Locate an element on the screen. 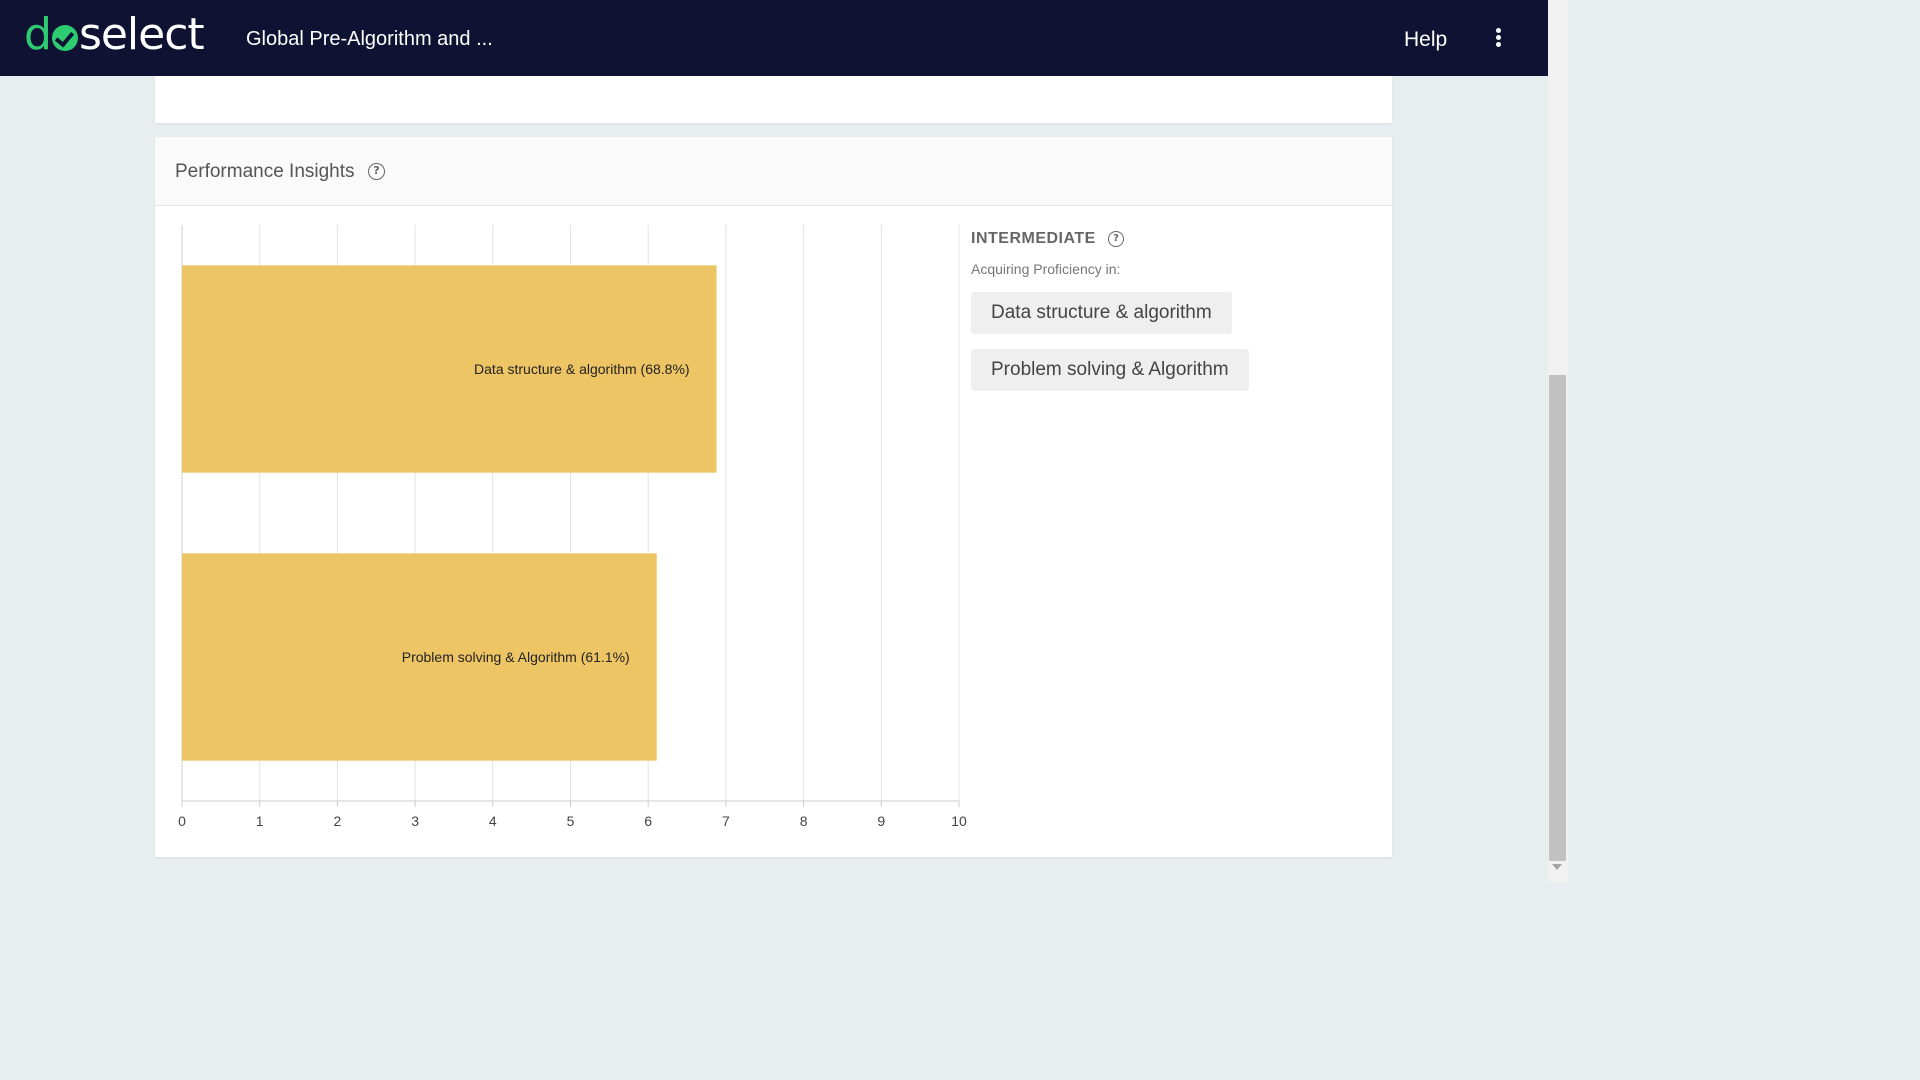 Image resolution: width=1920 pixels, height=1080 pixels. question-circle-icon: ? is located at coordinates (376, 171).